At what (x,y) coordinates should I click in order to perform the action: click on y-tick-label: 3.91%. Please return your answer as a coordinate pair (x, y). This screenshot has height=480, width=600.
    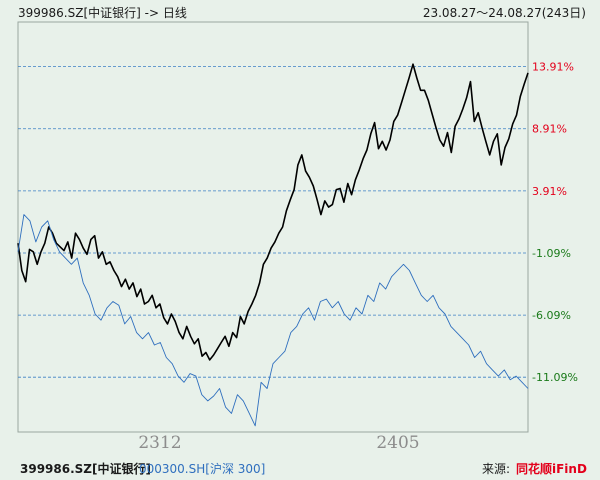
    Looking at the image, I should click on (549, 191).